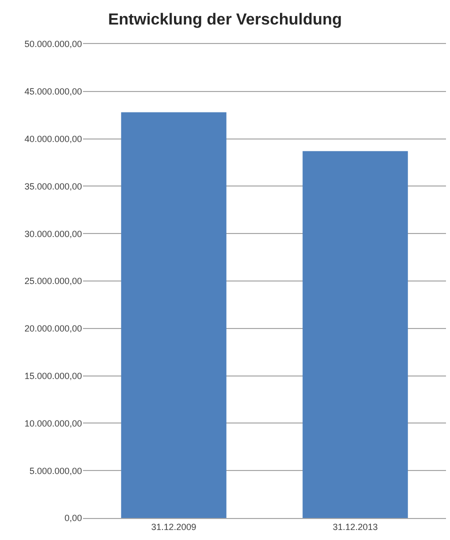  I want to click on y-tick-label: 50.000.000,00, so click(53, 44).